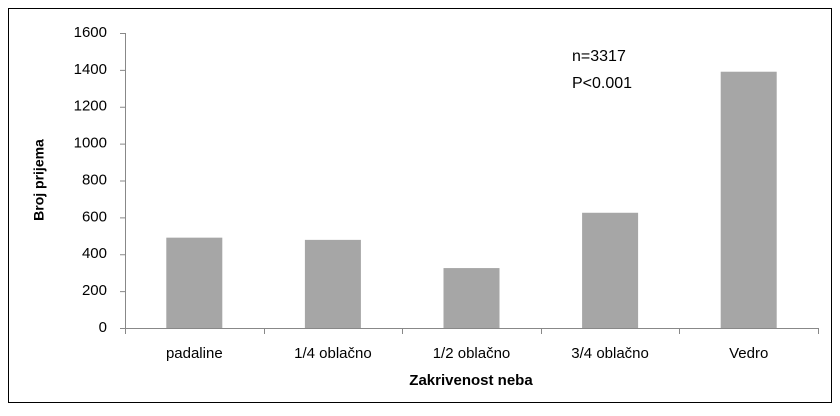  What do you see at coordinates (610, 353) in the screenshot?
I see `x-tick-label: 3/4 oblačno` at bounding box center [610, 353].